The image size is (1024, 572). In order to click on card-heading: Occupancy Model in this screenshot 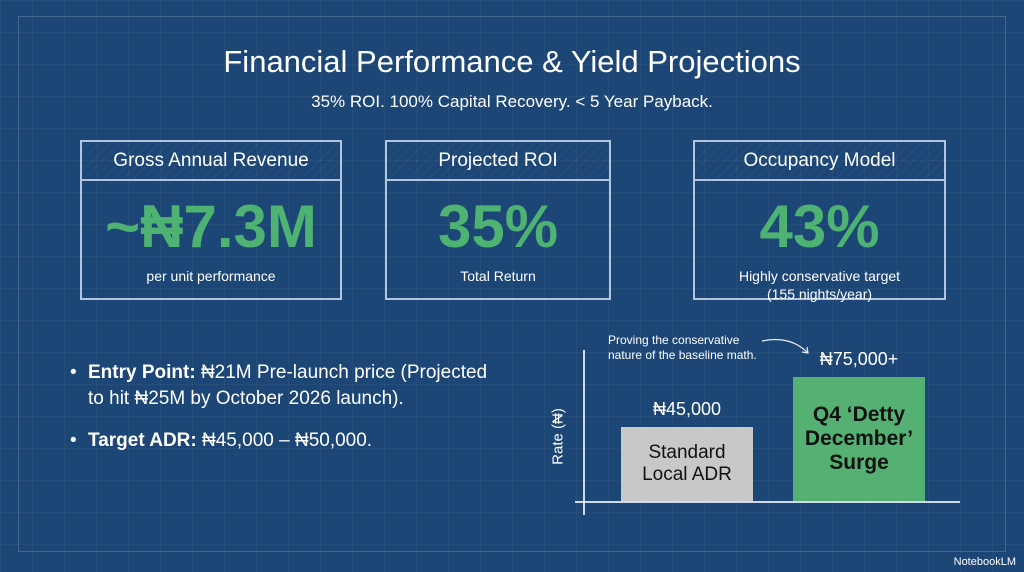, I will do `click(819, 161)`.